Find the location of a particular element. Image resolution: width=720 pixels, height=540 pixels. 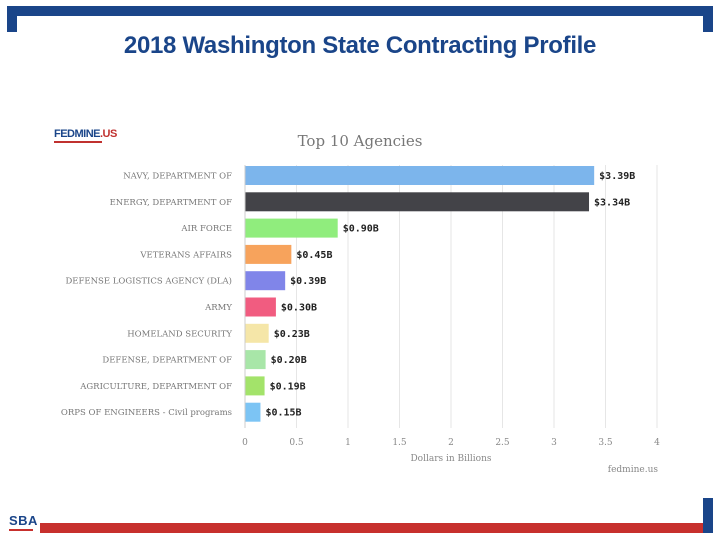

chart-credit: fedmine.us is located at coordinates (633, 470).